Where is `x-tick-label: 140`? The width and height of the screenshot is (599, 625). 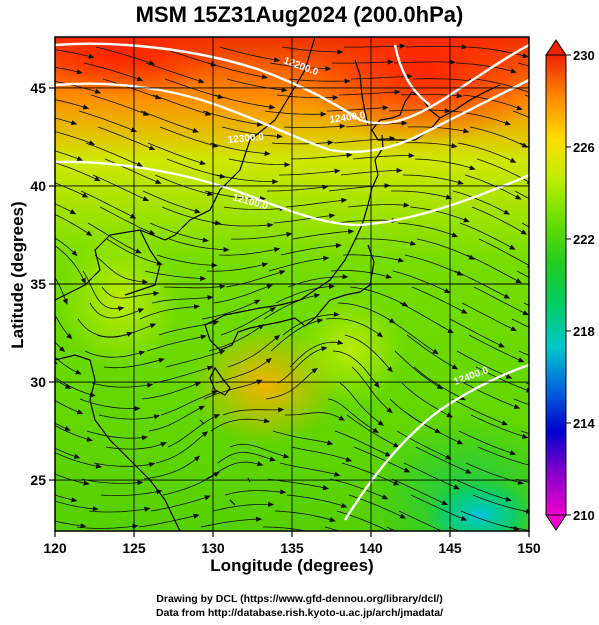
x-tick-label: 140 is located at coordinates (371, 548).